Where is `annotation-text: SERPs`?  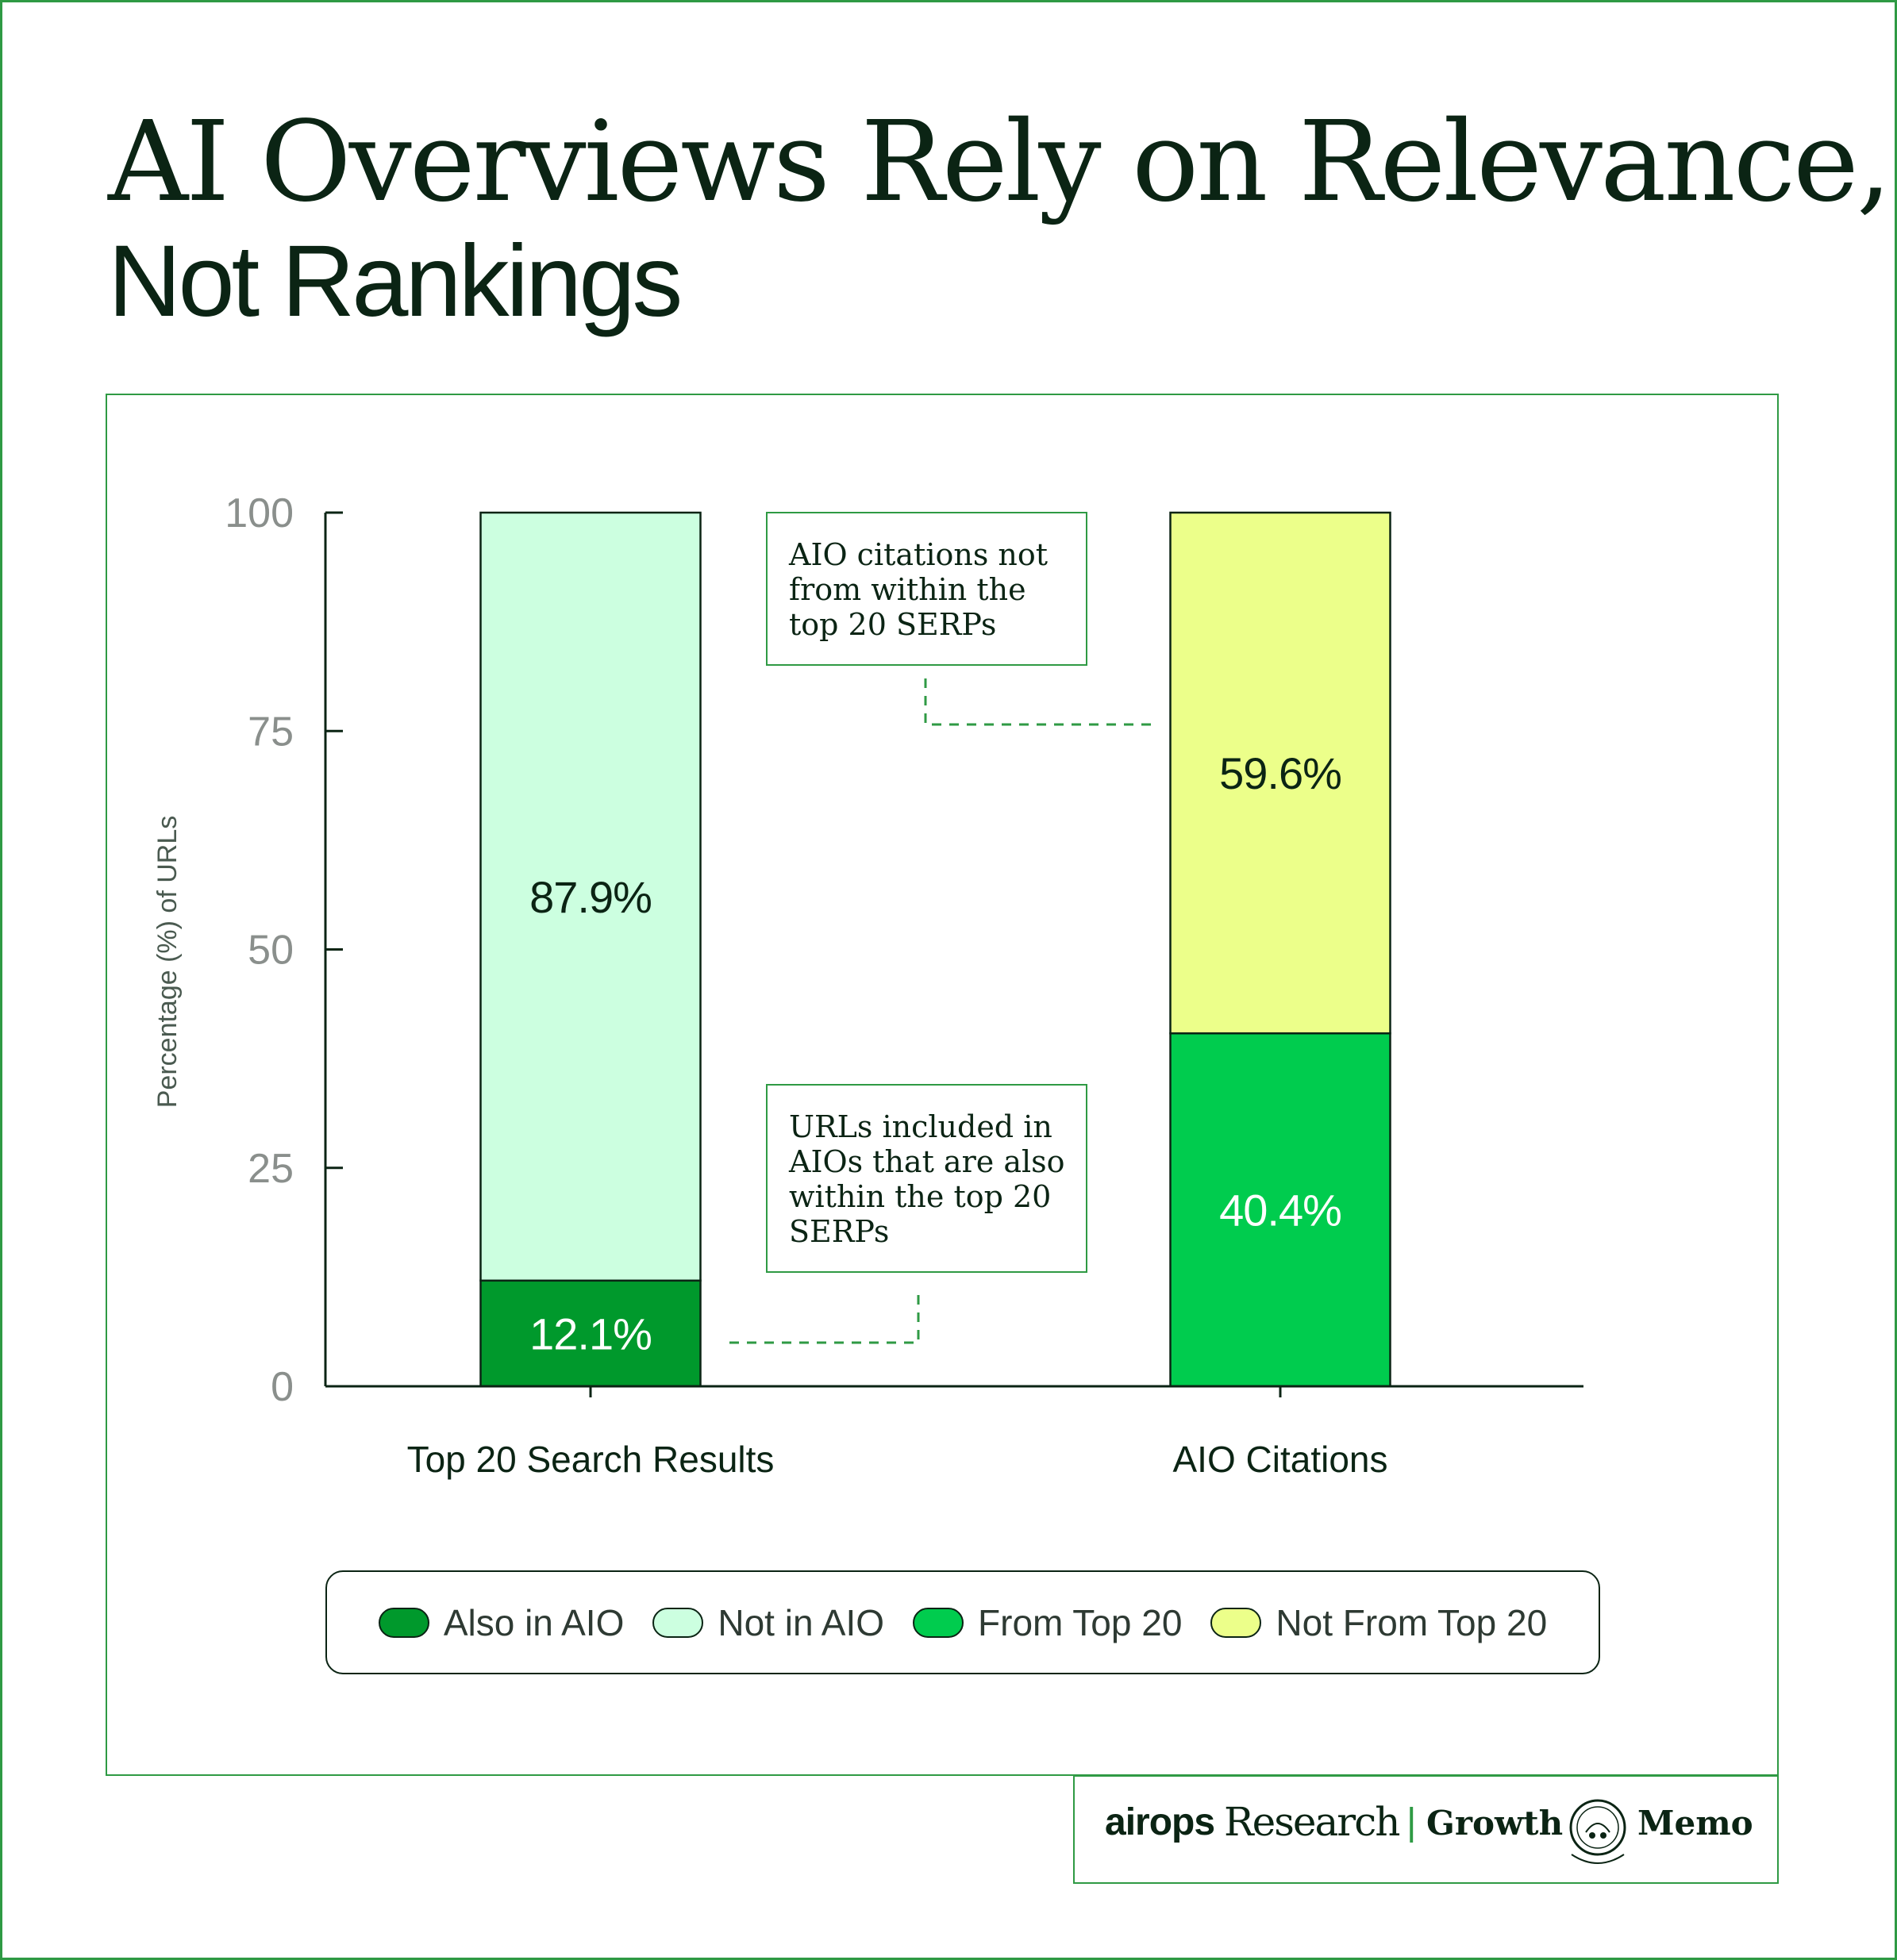
annotation-text: SERPs is located at coordinates (839, 1231).